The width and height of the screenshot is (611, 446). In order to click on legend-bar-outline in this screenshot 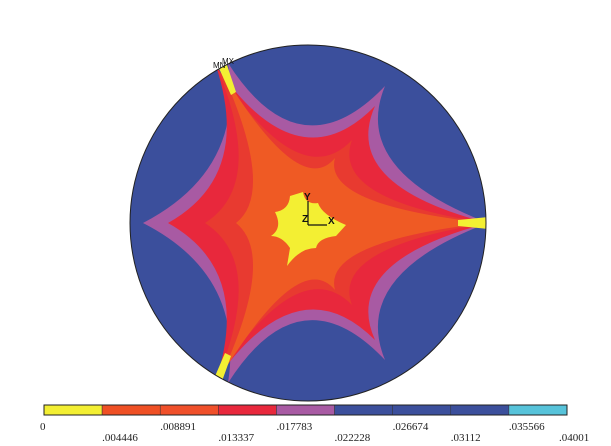, I will do `click(305, 410)`.